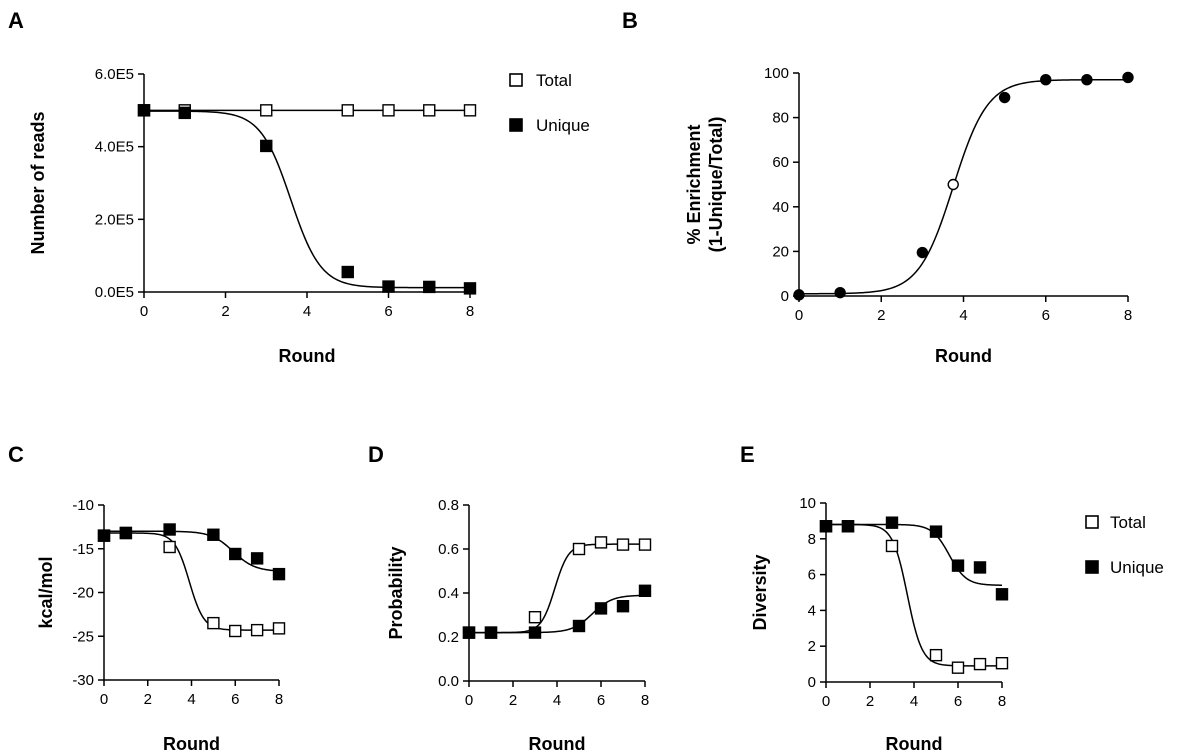 The width and height of the screenshot is (1182, 756). What do you see at coordinates (1092, 567) in the screenshot?
I see `legend-bottom-unique-marker` at bounding box center [1092, 567].